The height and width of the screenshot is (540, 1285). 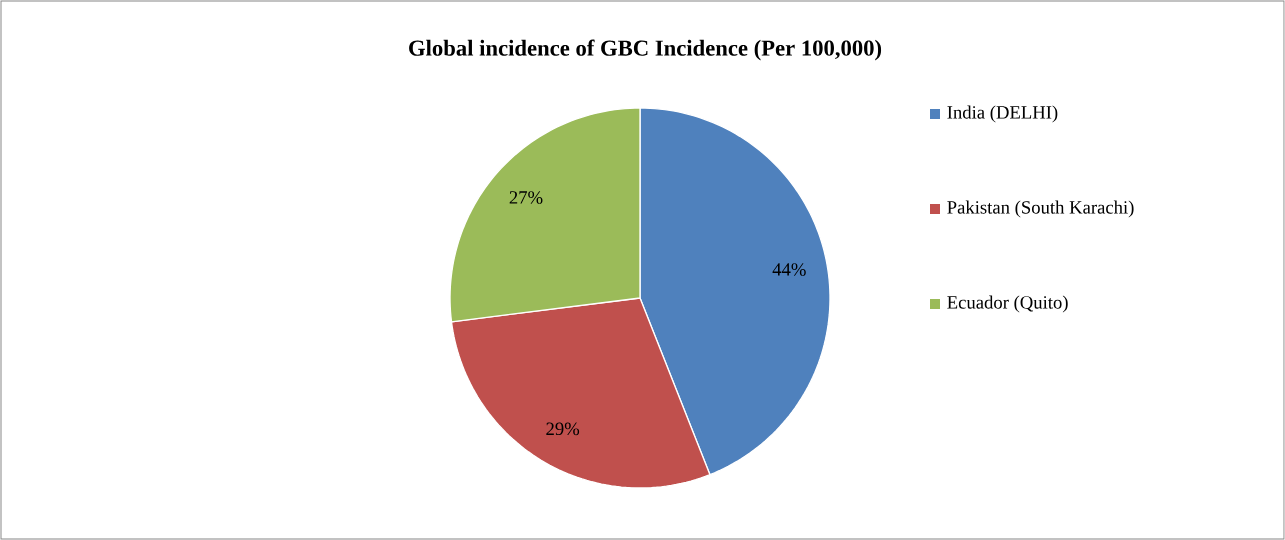 I want to click on data-label: 44%, so click(x=789, y=269).